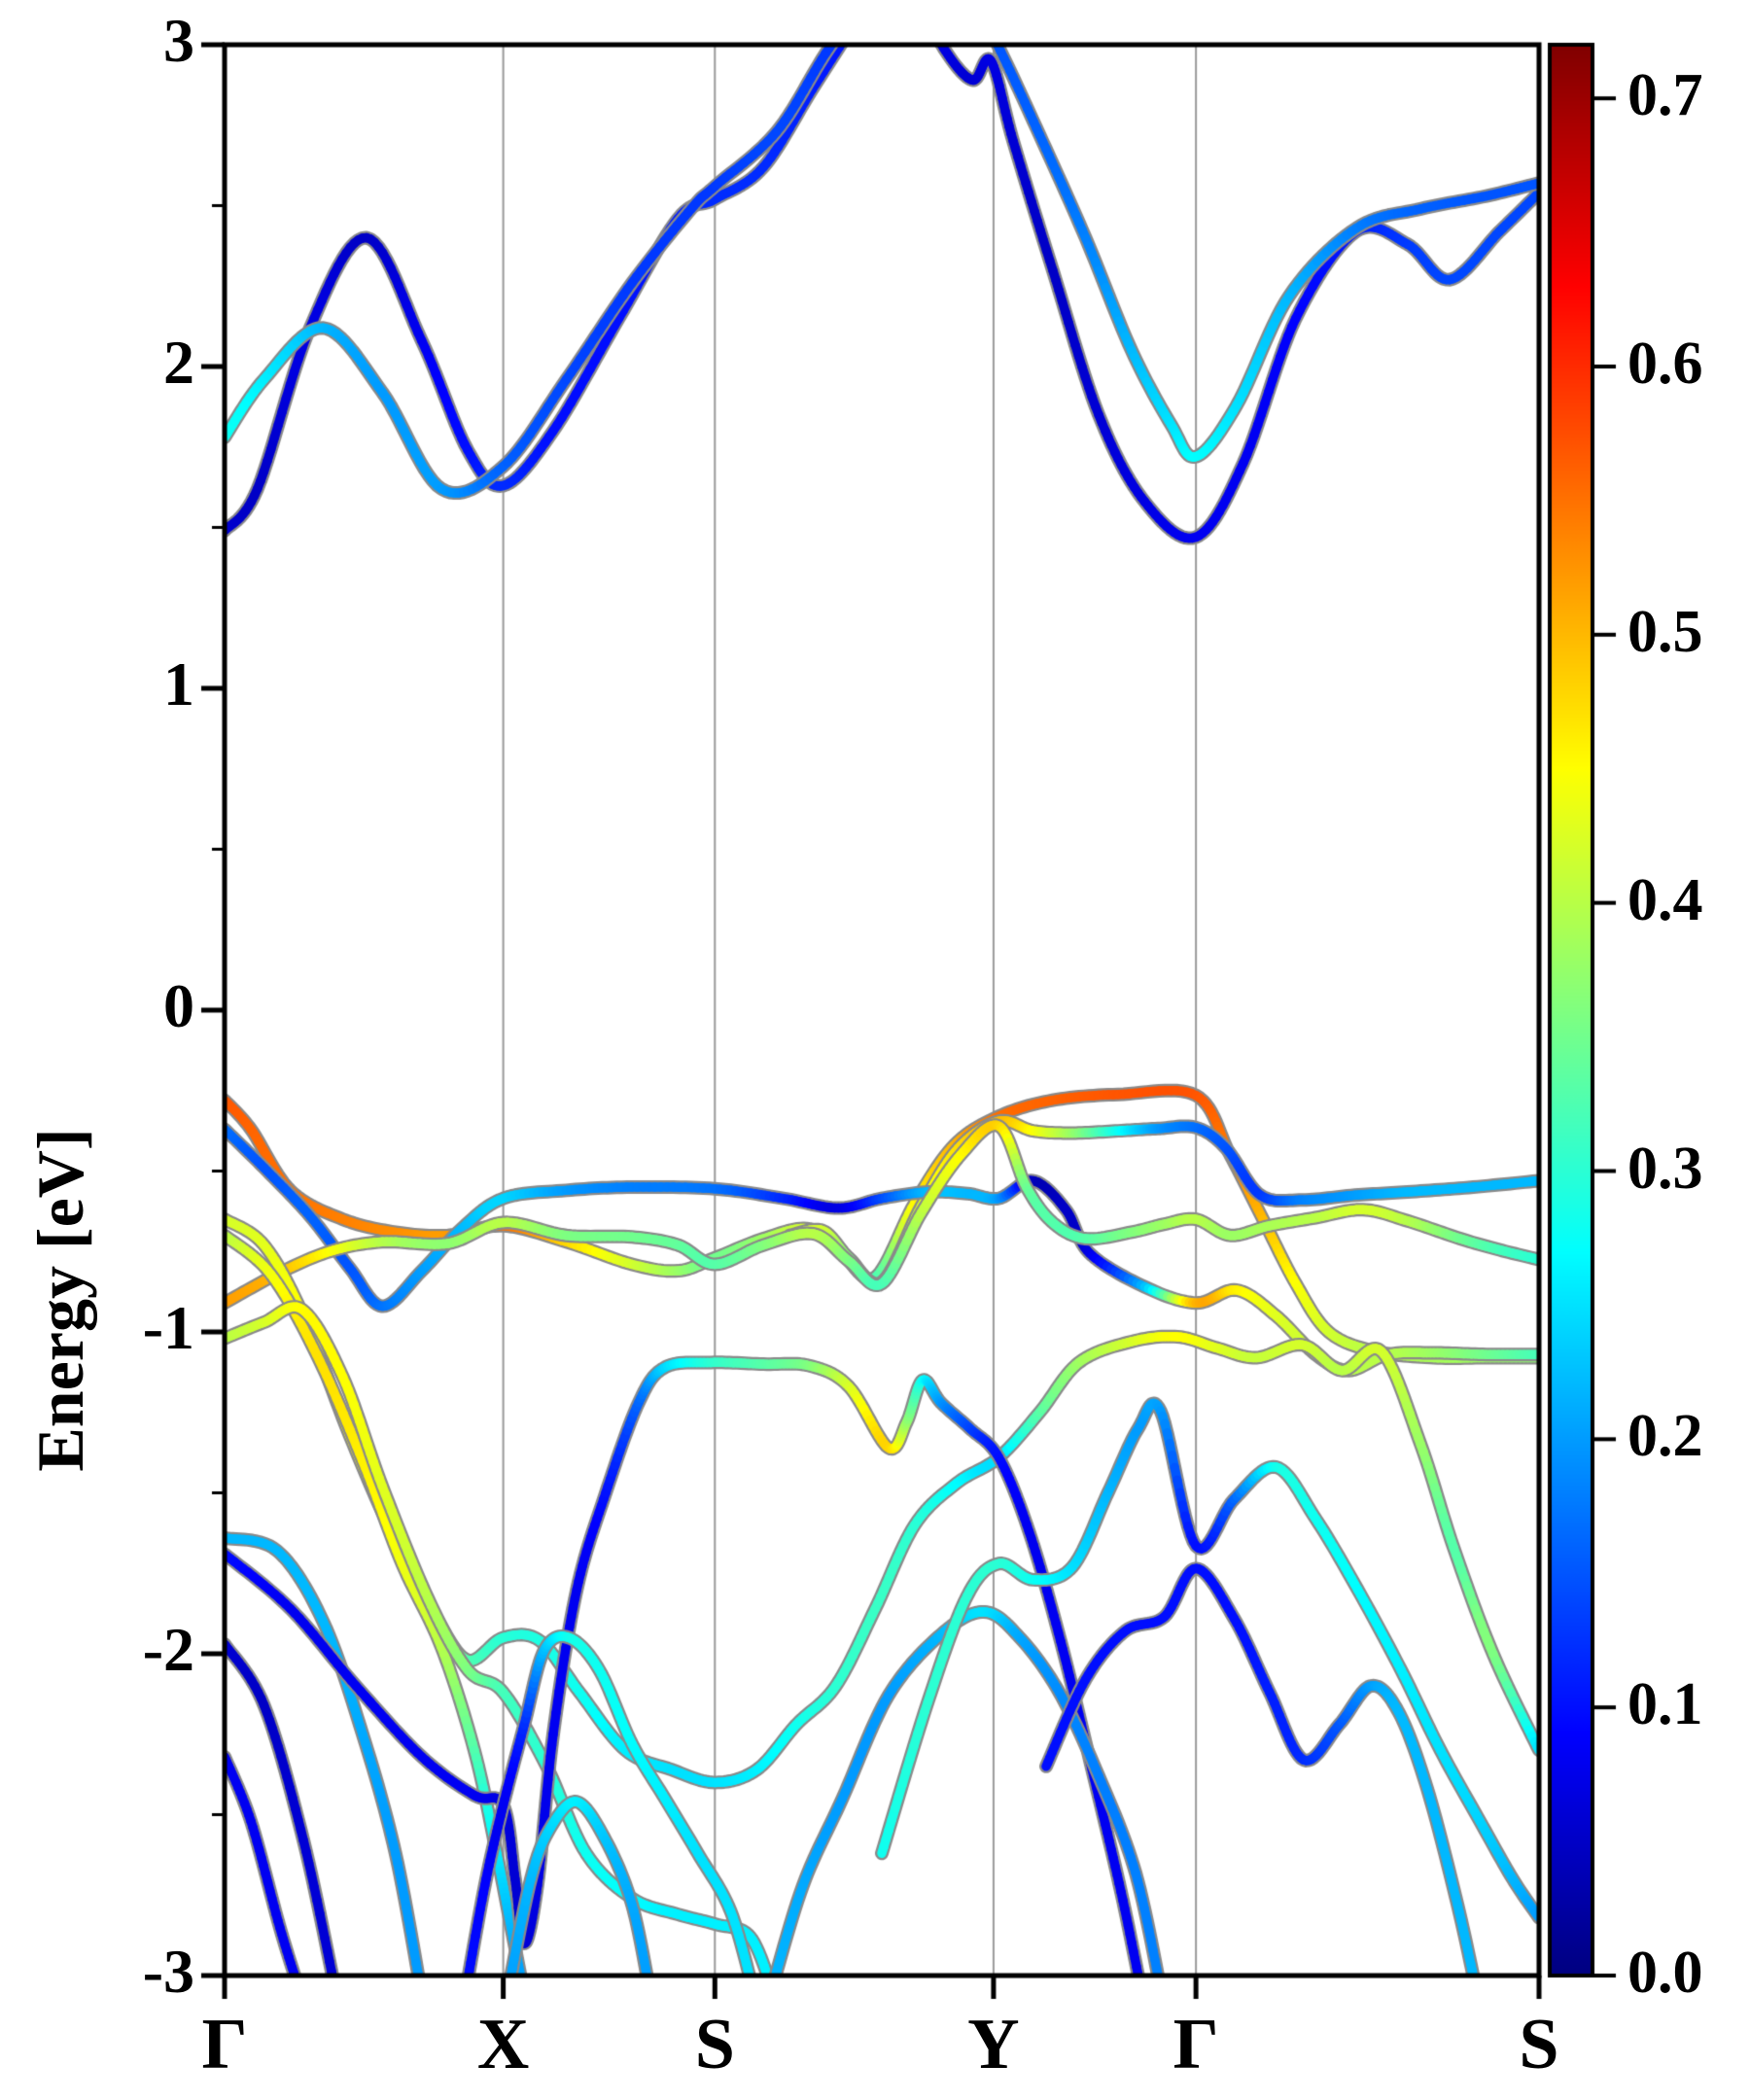 The image size is (1750, 2100). What do you see at coordinates (1665, 1704) in the screenshot?
I see `colorbar-tick-label: 0.1` at bounding box center [1665, 1704].